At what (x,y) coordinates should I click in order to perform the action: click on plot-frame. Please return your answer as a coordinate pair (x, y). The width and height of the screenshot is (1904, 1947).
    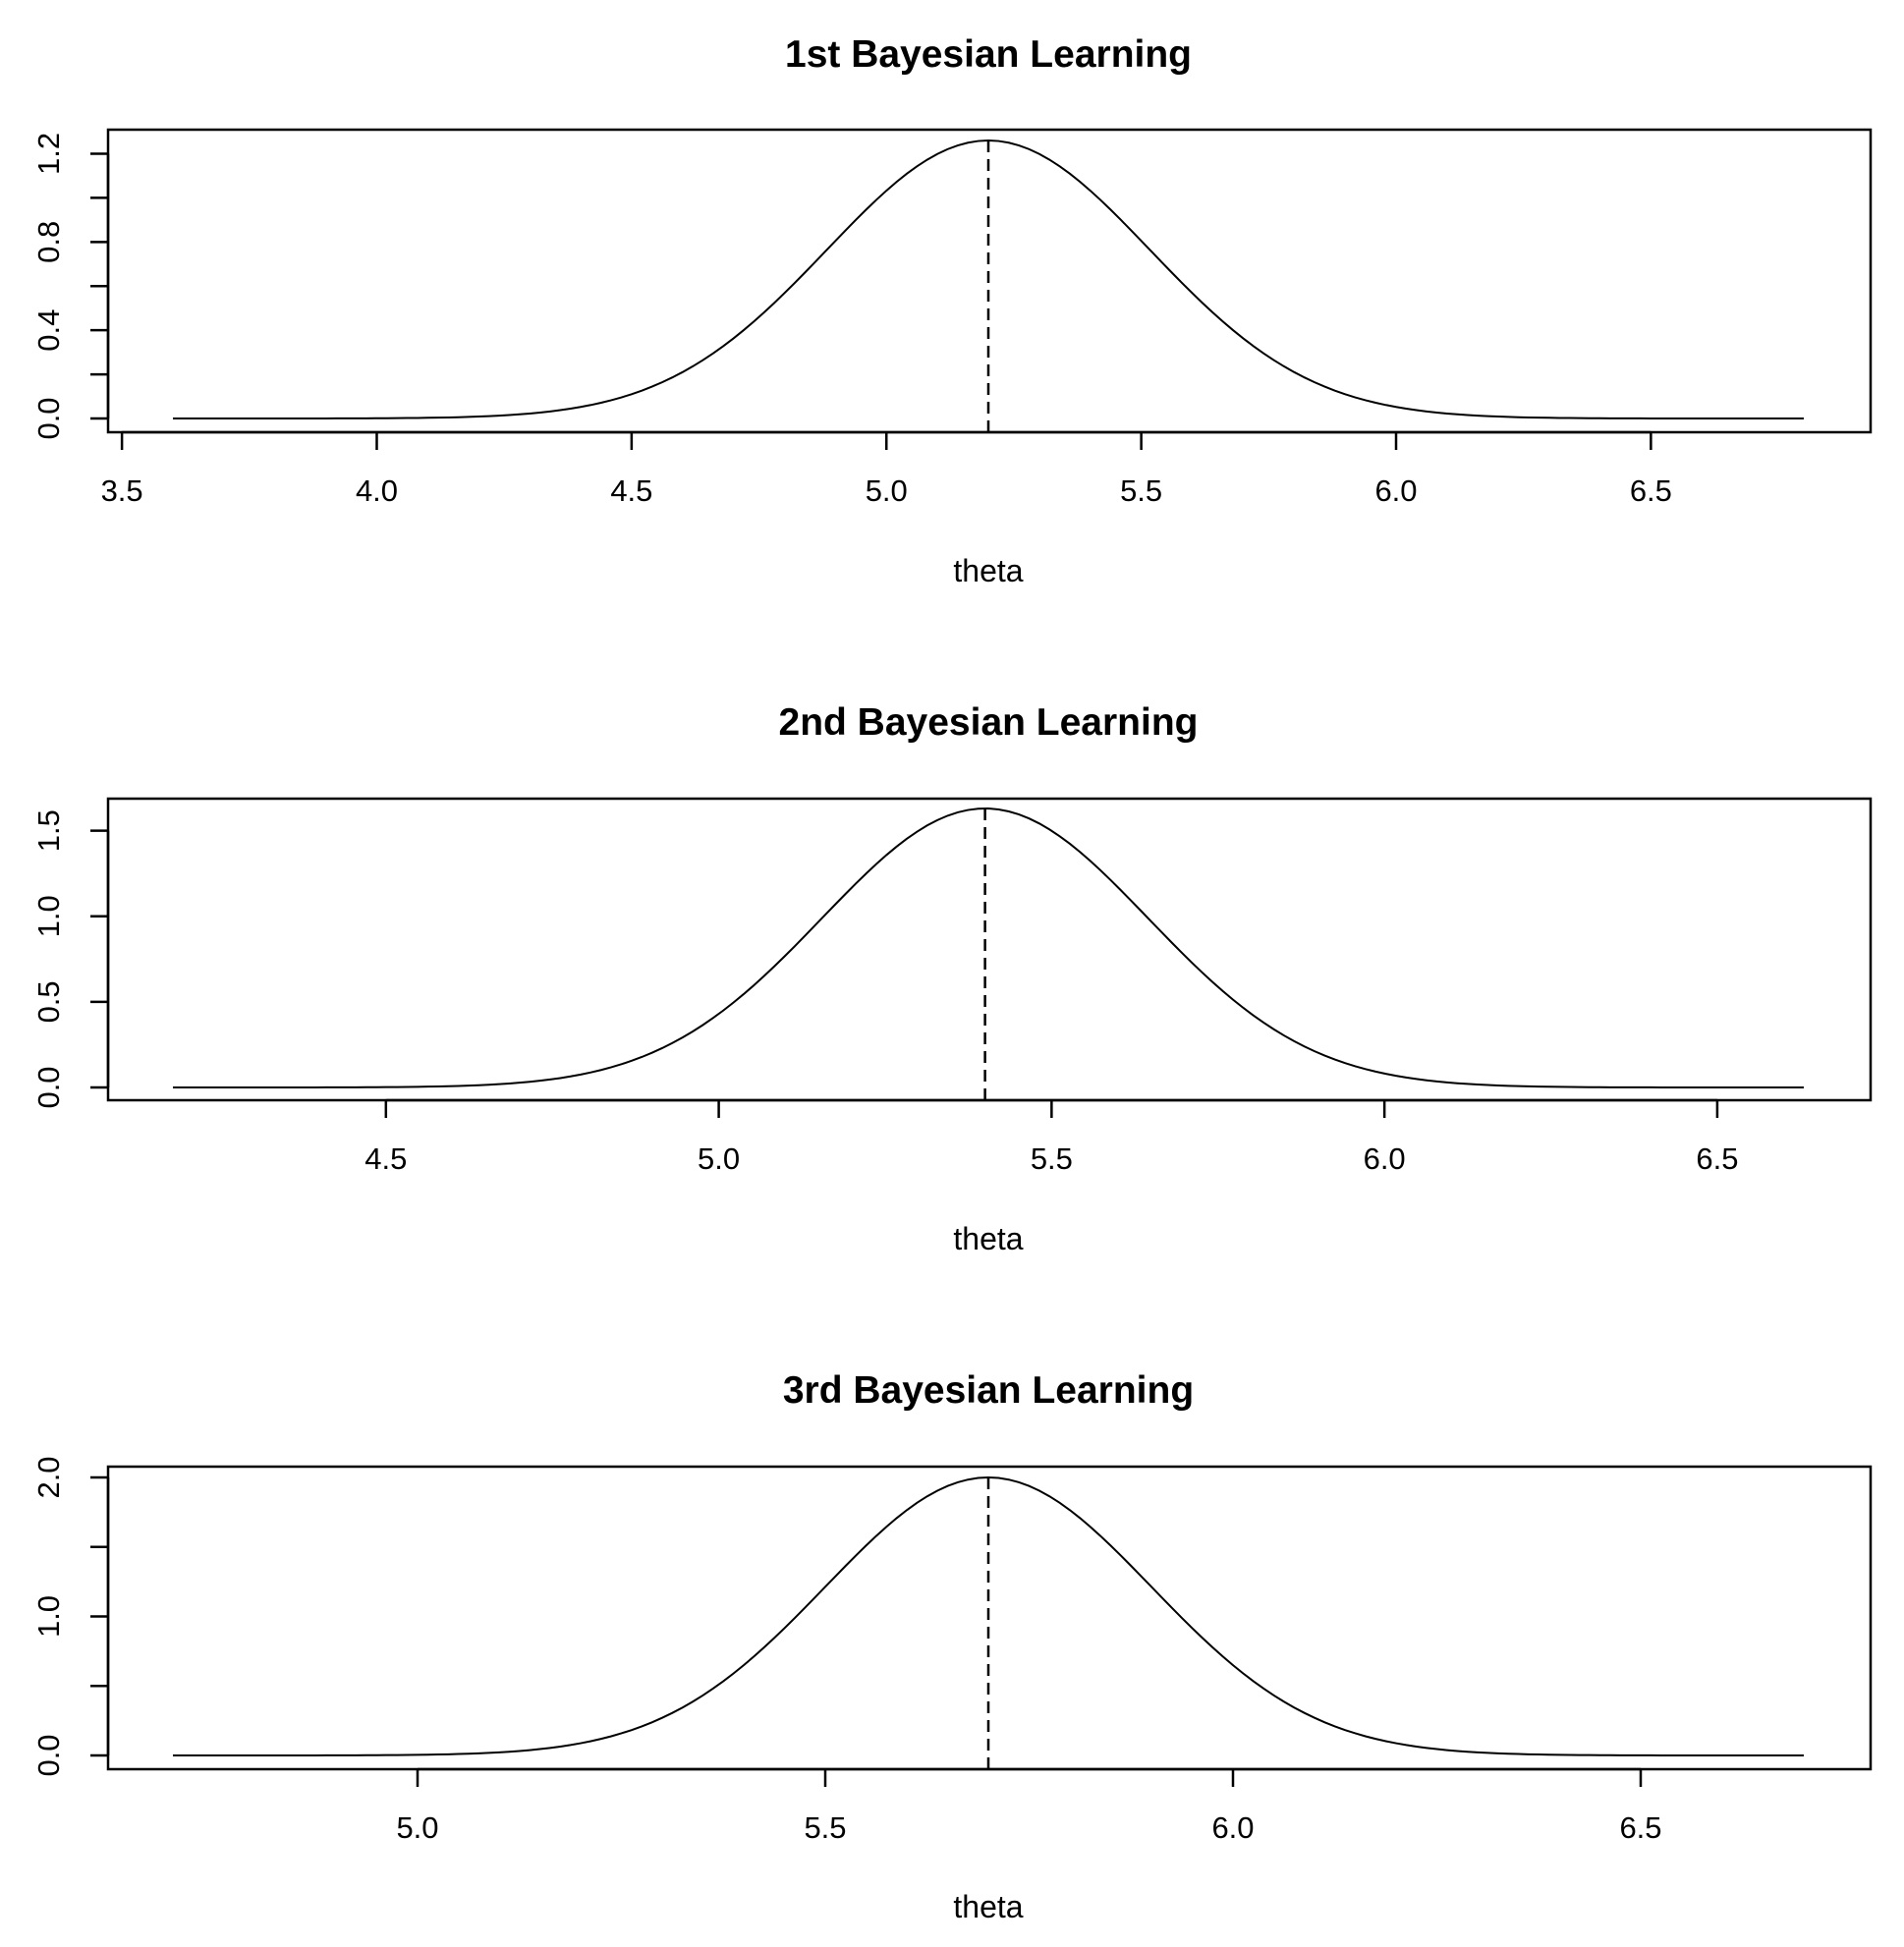
    Looking at the image, I should click on (989, 949).